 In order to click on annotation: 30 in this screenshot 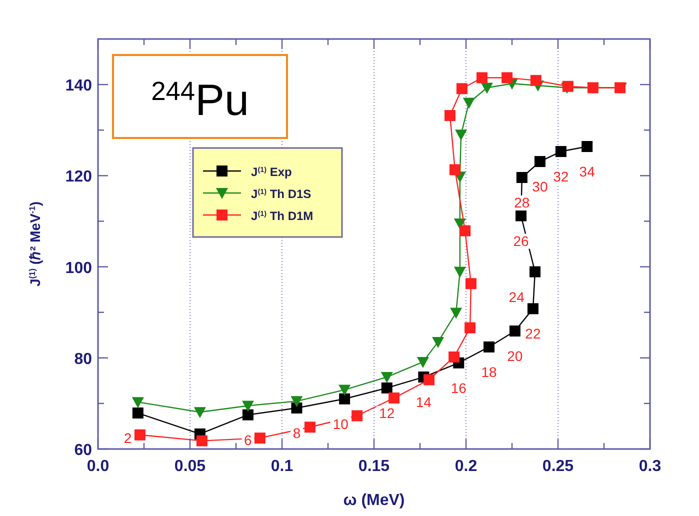, I will do `click(540, 186)`.